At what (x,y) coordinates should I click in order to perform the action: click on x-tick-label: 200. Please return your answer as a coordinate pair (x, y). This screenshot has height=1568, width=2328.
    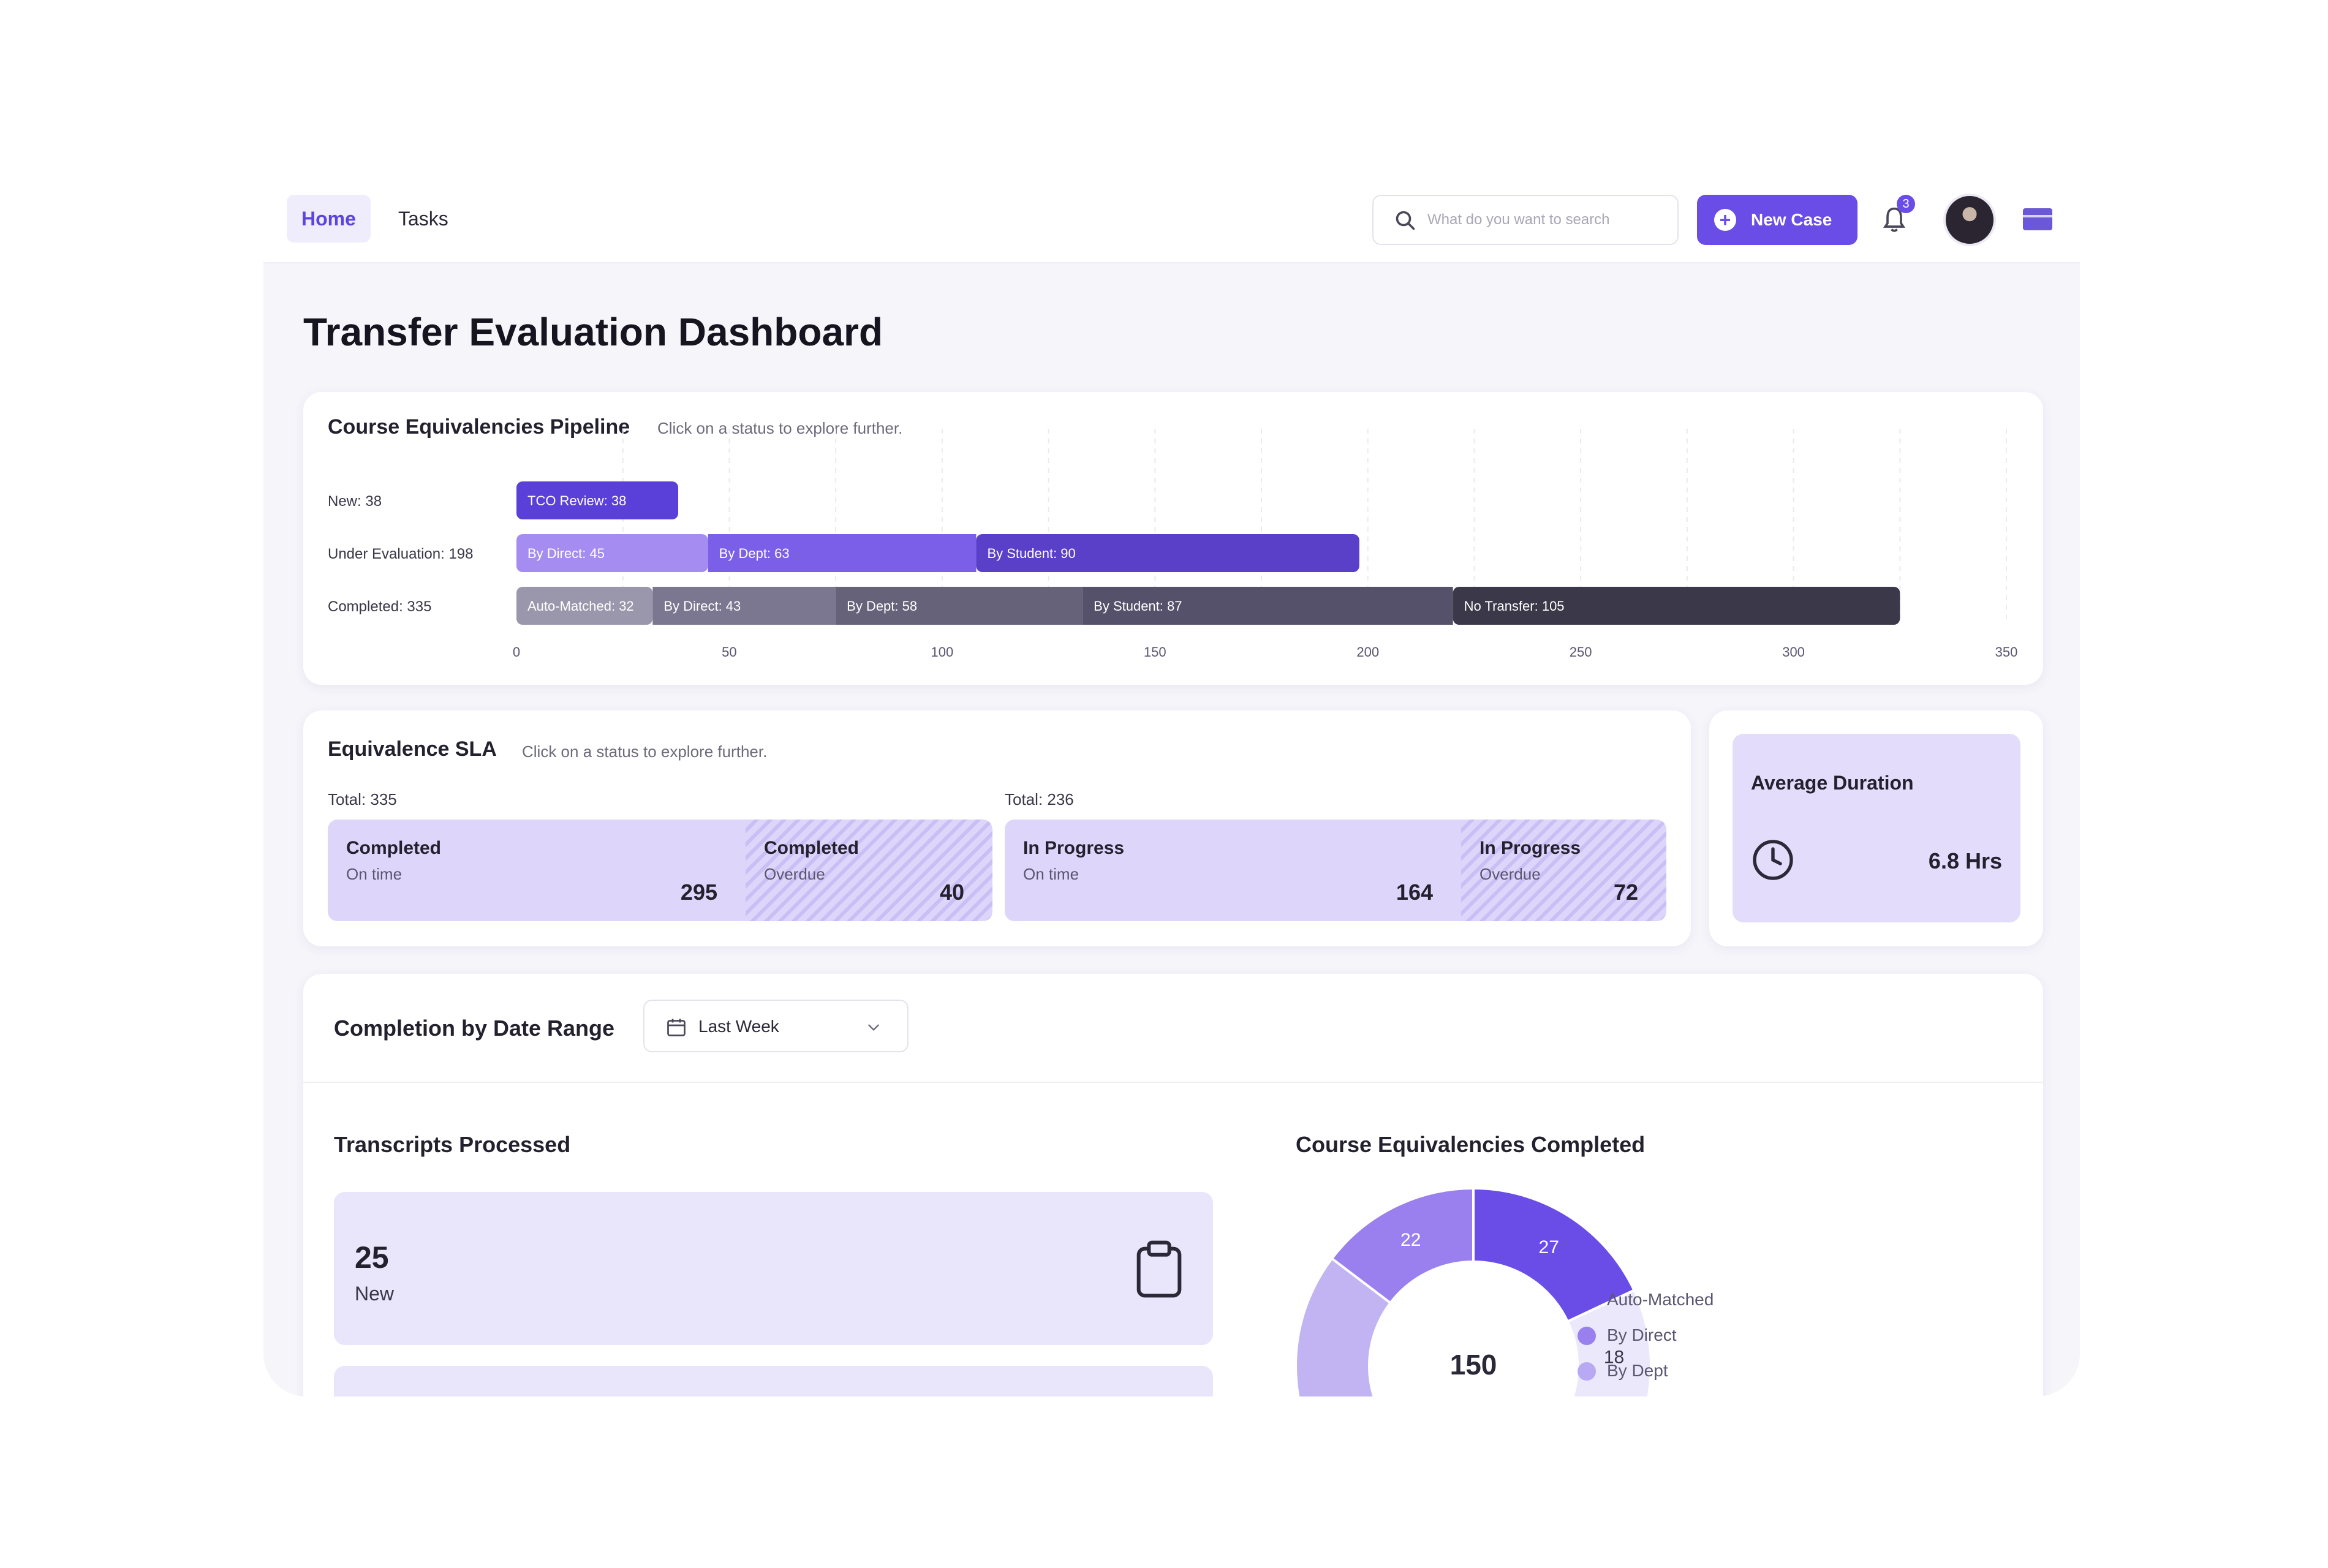
    Looking at the image, I should click on (1367, 652).